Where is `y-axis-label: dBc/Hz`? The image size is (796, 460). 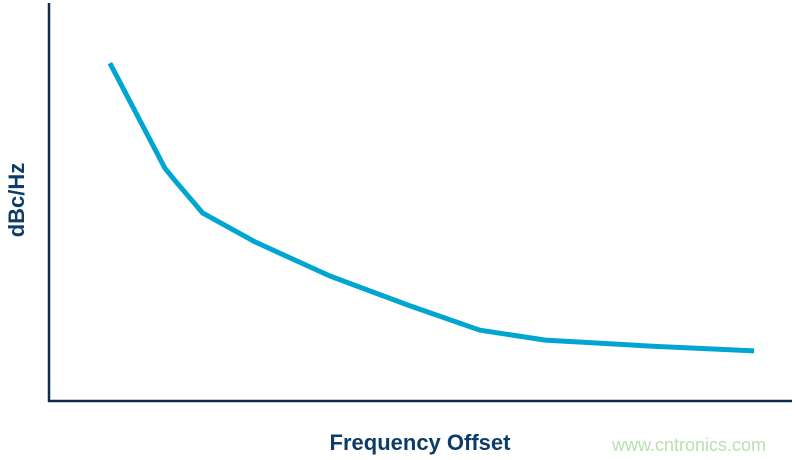
y-axis-label: dBc/Hz is located at coordinates (16, 200).